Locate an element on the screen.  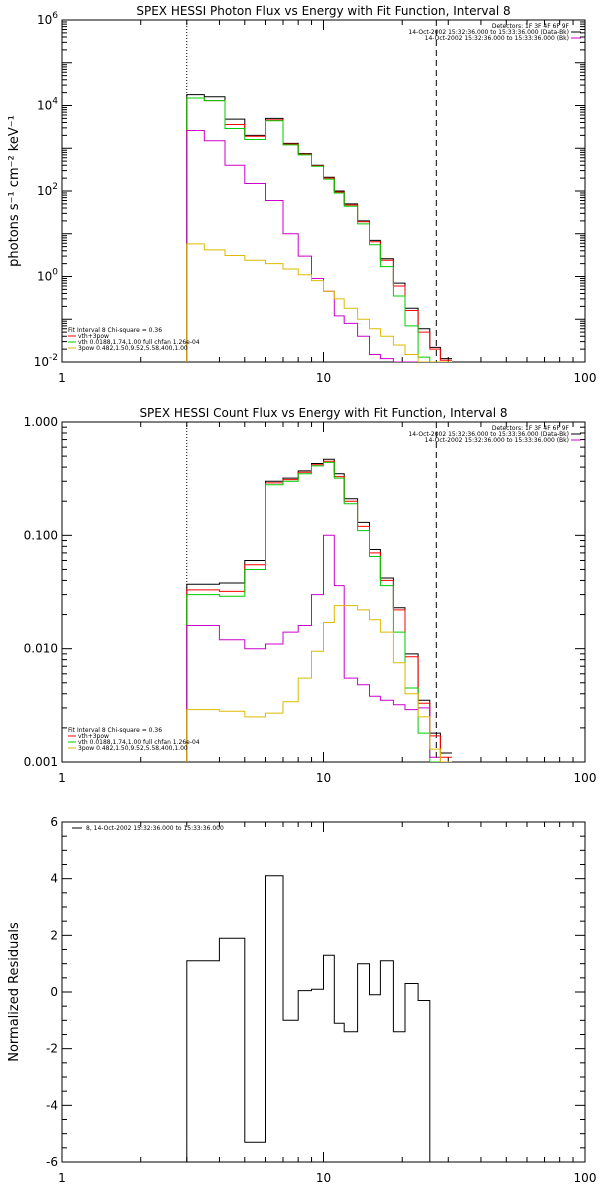
y-tick-label: 0.100 is located at coordinates (41, 535).